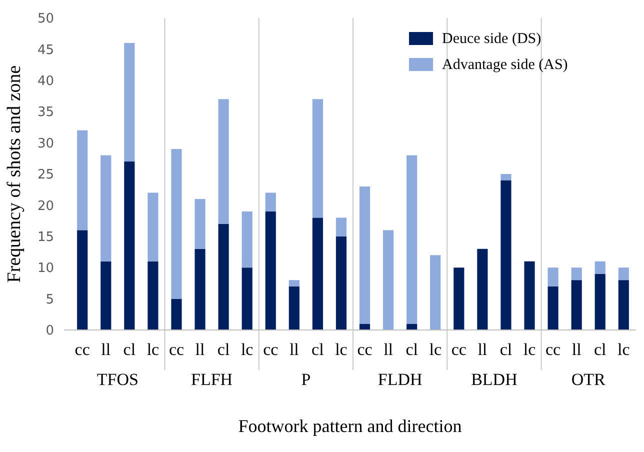  I want to click on y-tick-label: 10, so click(45, 268).